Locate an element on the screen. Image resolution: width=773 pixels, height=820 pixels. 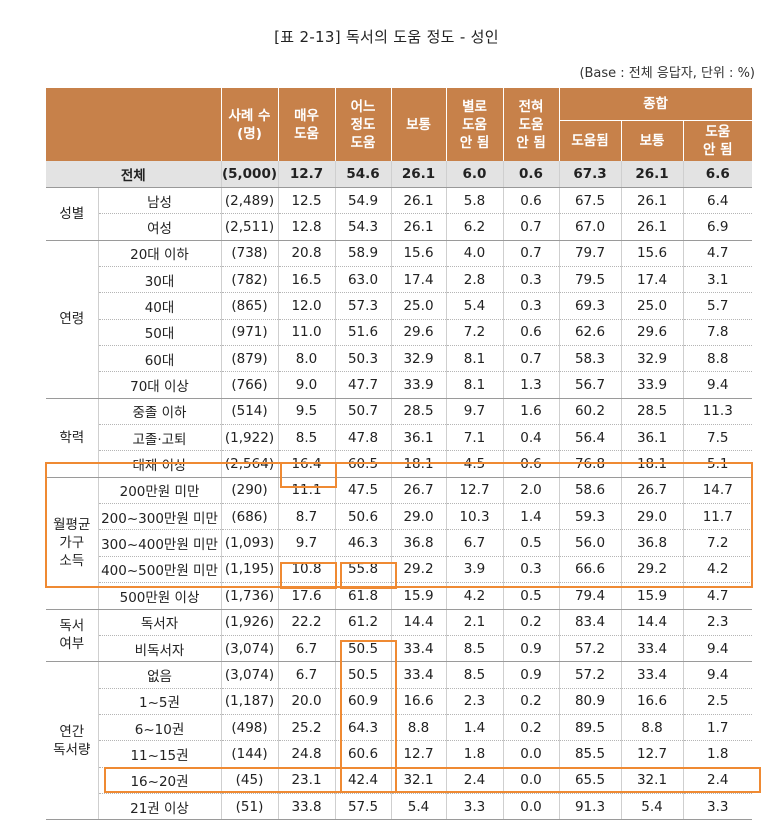
table-cell: 29.2 is located at coordinates (419, 570).